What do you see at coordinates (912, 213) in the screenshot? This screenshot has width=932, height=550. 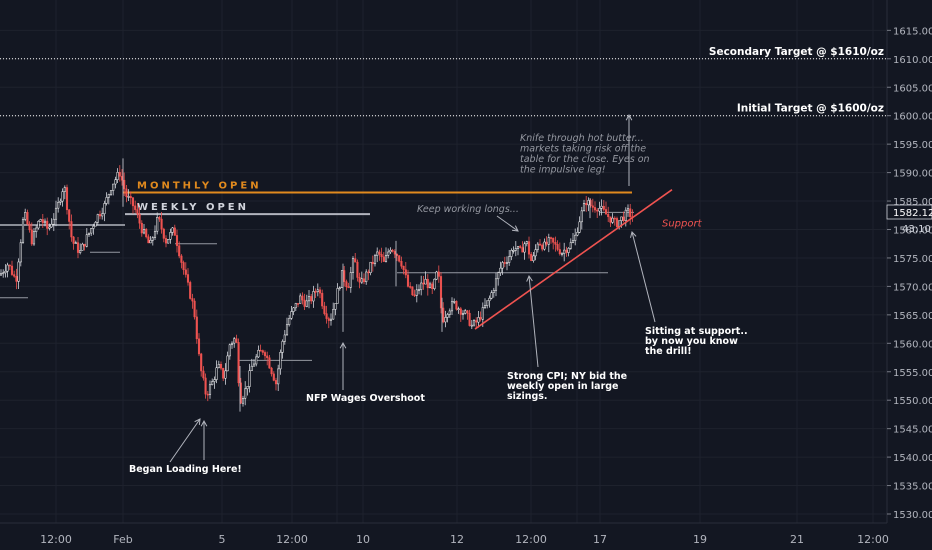 I see `current-price-value: 1582.12` at bounding box center [912, 213].